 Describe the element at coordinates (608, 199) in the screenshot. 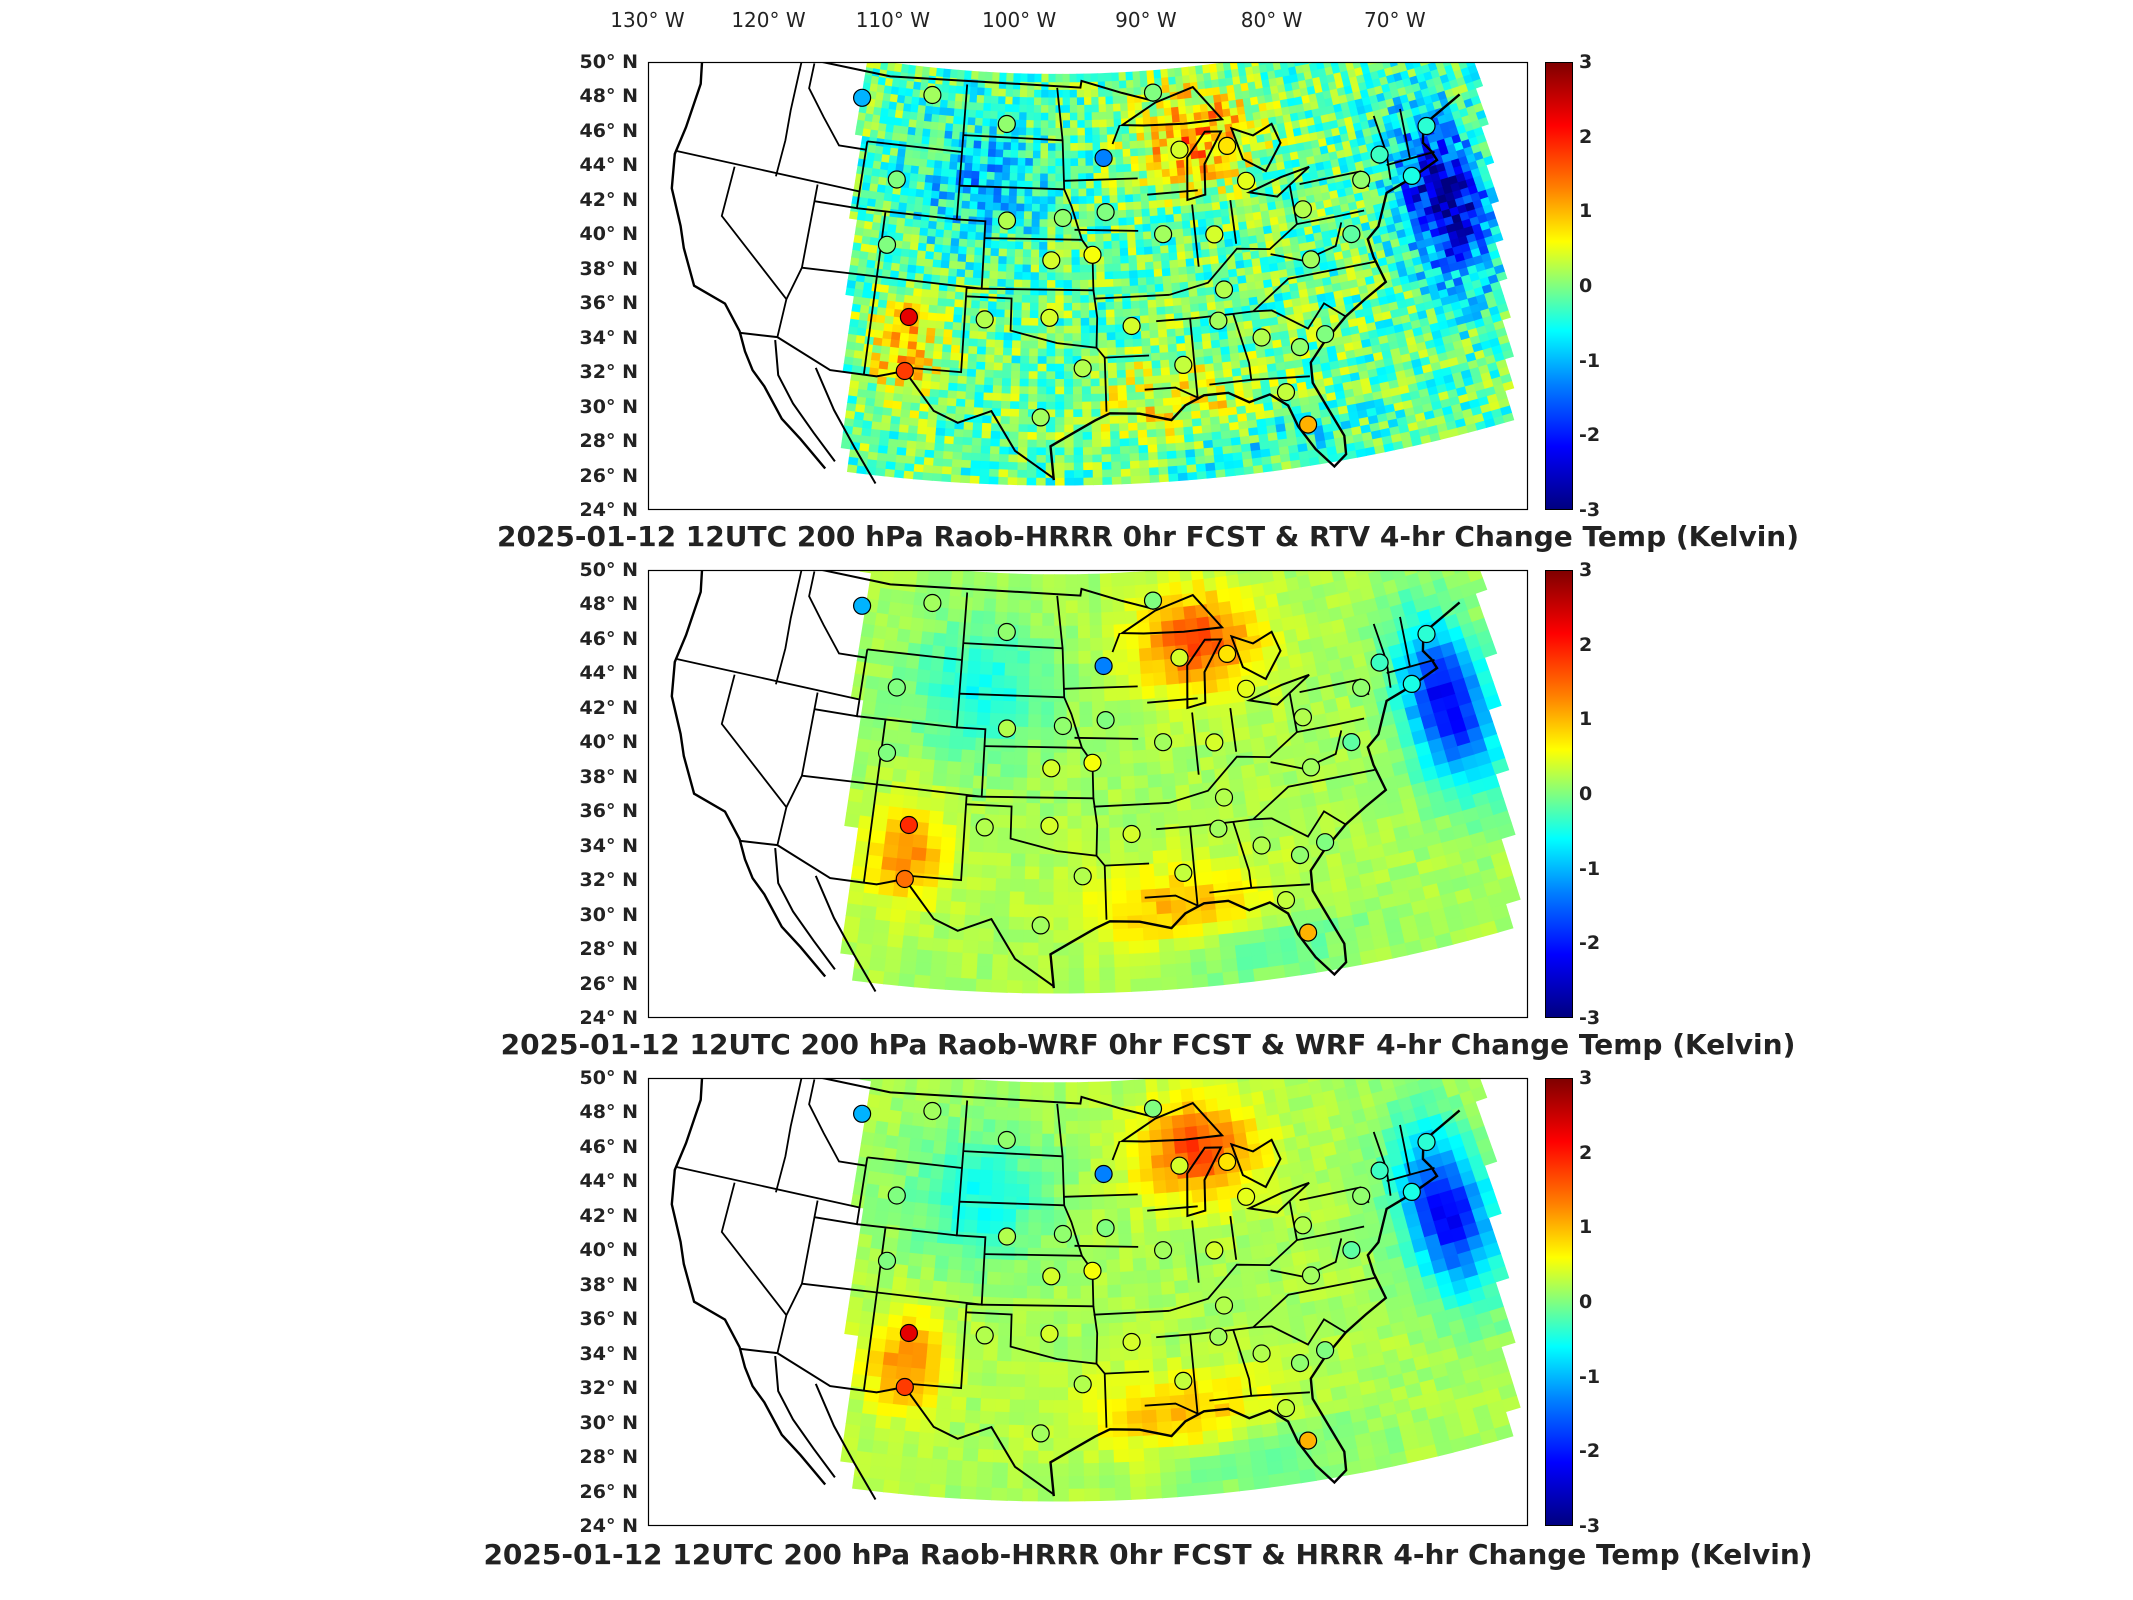

I see `latitude-label: 42° N` at that location.